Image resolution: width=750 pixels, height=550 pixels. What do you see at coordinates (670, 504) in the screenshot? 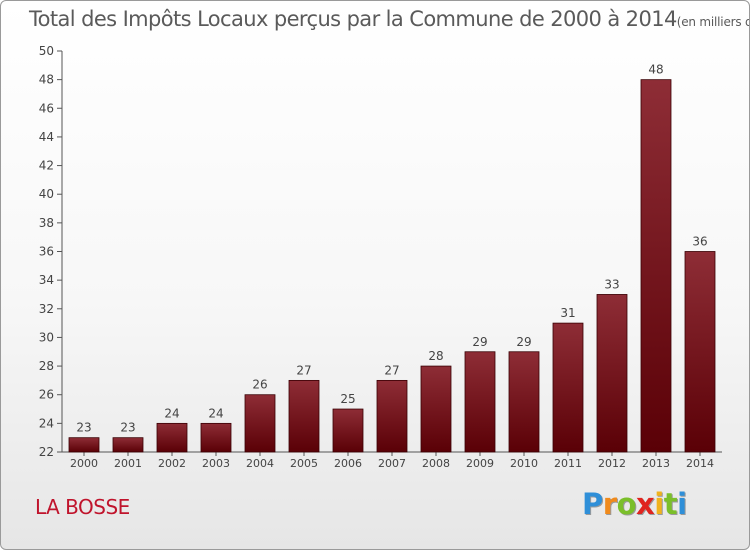
I see `logo-letter: t` at bounding box center [670, 504].